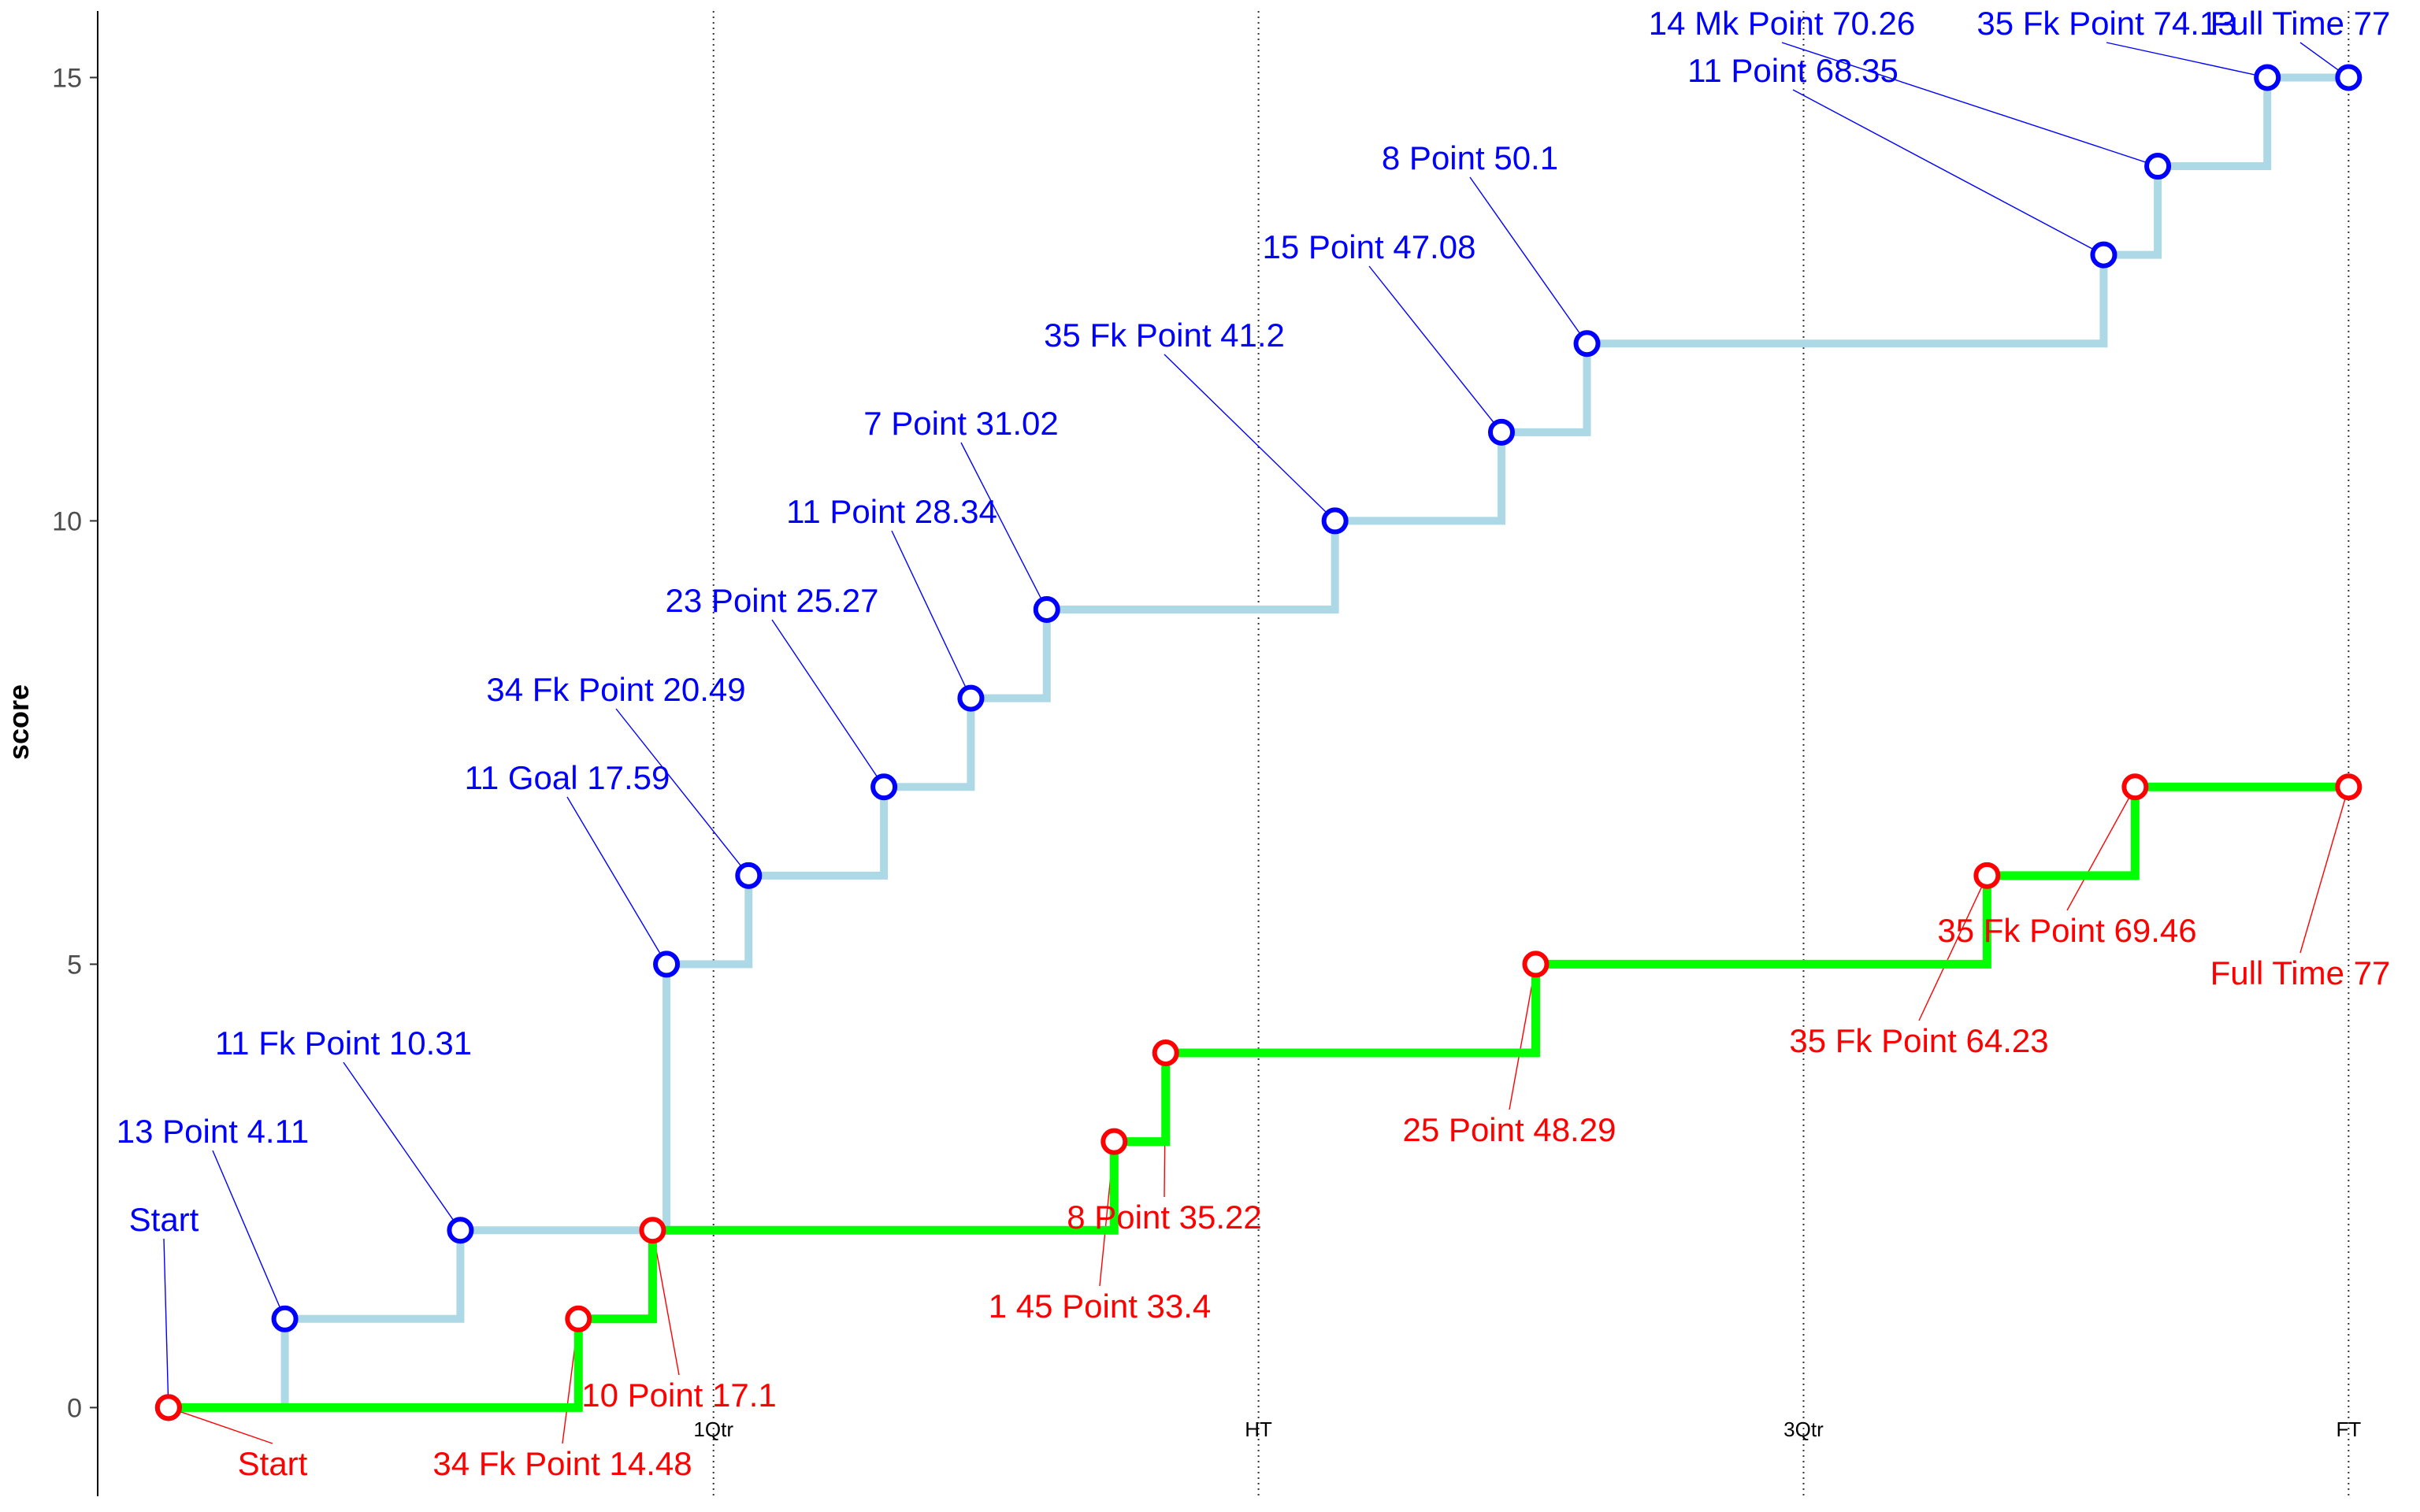  What do you see at coordinates (562, 1463) in the screenshot?
I see `series-2-event-label: 34 Fk Point 14.48` at bounding box center [562, 1463].